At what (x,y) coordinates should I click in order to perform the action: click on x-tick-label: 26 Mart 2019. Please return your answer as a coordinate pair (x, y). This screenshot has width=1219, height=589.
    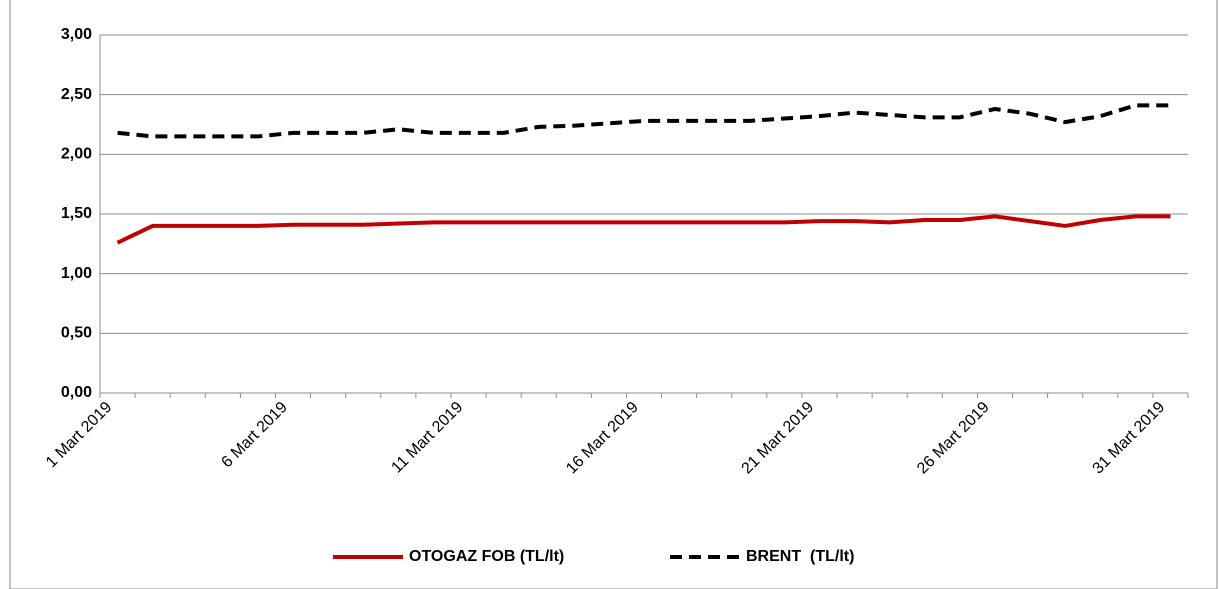
    Looking at the image, I should click on (953, 438).